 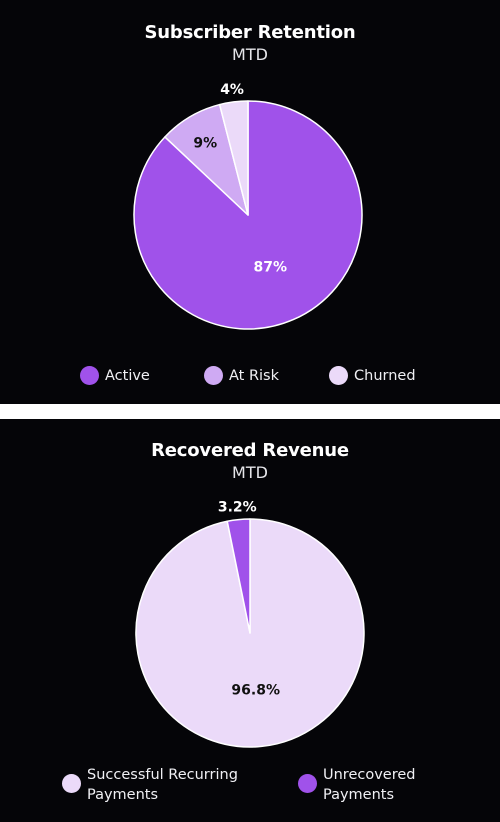 What do you see at coordinates (238, 576) in the screenshot?
I see `pie-slice-unrecovered-payments` at bounding box center [238, 576].